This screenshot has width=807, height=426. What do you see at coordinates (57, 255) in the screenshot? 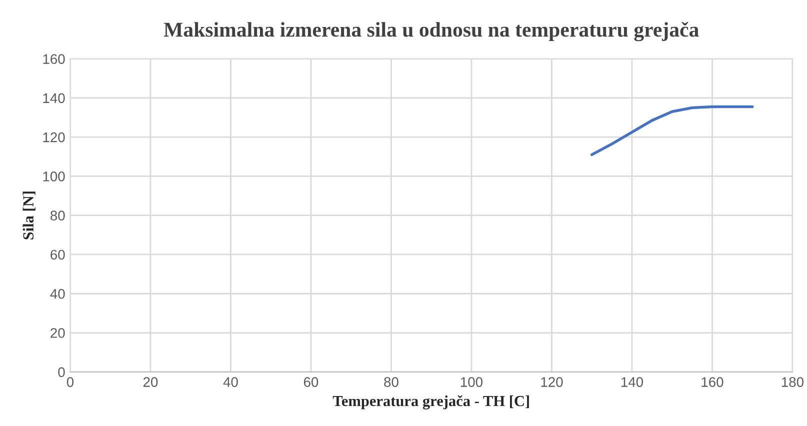
I see `y-tick-label: 60` at bounding box center [57, 255].